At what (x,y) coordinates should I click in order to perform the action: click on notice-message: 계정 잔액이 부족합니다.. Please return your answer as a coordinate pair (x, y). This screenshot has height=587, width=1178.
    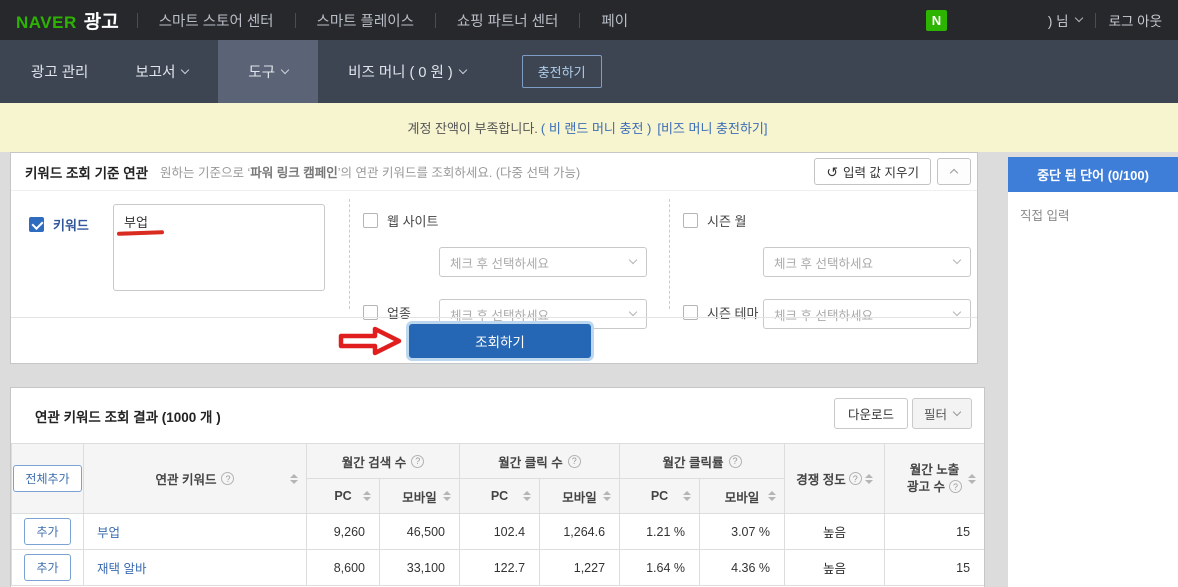
    Looking at the image, I should click on (472, 128).